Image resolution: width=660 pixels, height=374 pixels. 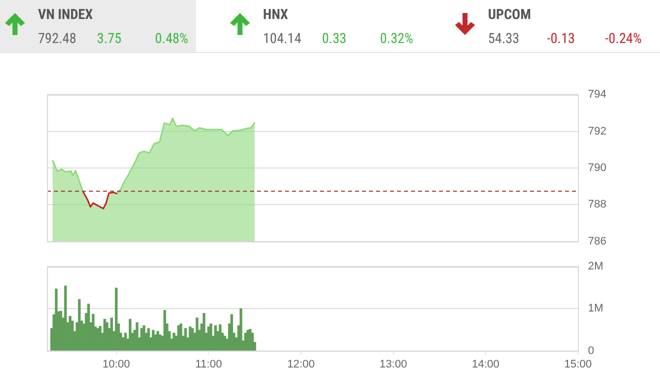 What do you see at coordinates (591, 350) in the screenshot?
I see `y-tick-label: 0` at bounding box center [591, 350].